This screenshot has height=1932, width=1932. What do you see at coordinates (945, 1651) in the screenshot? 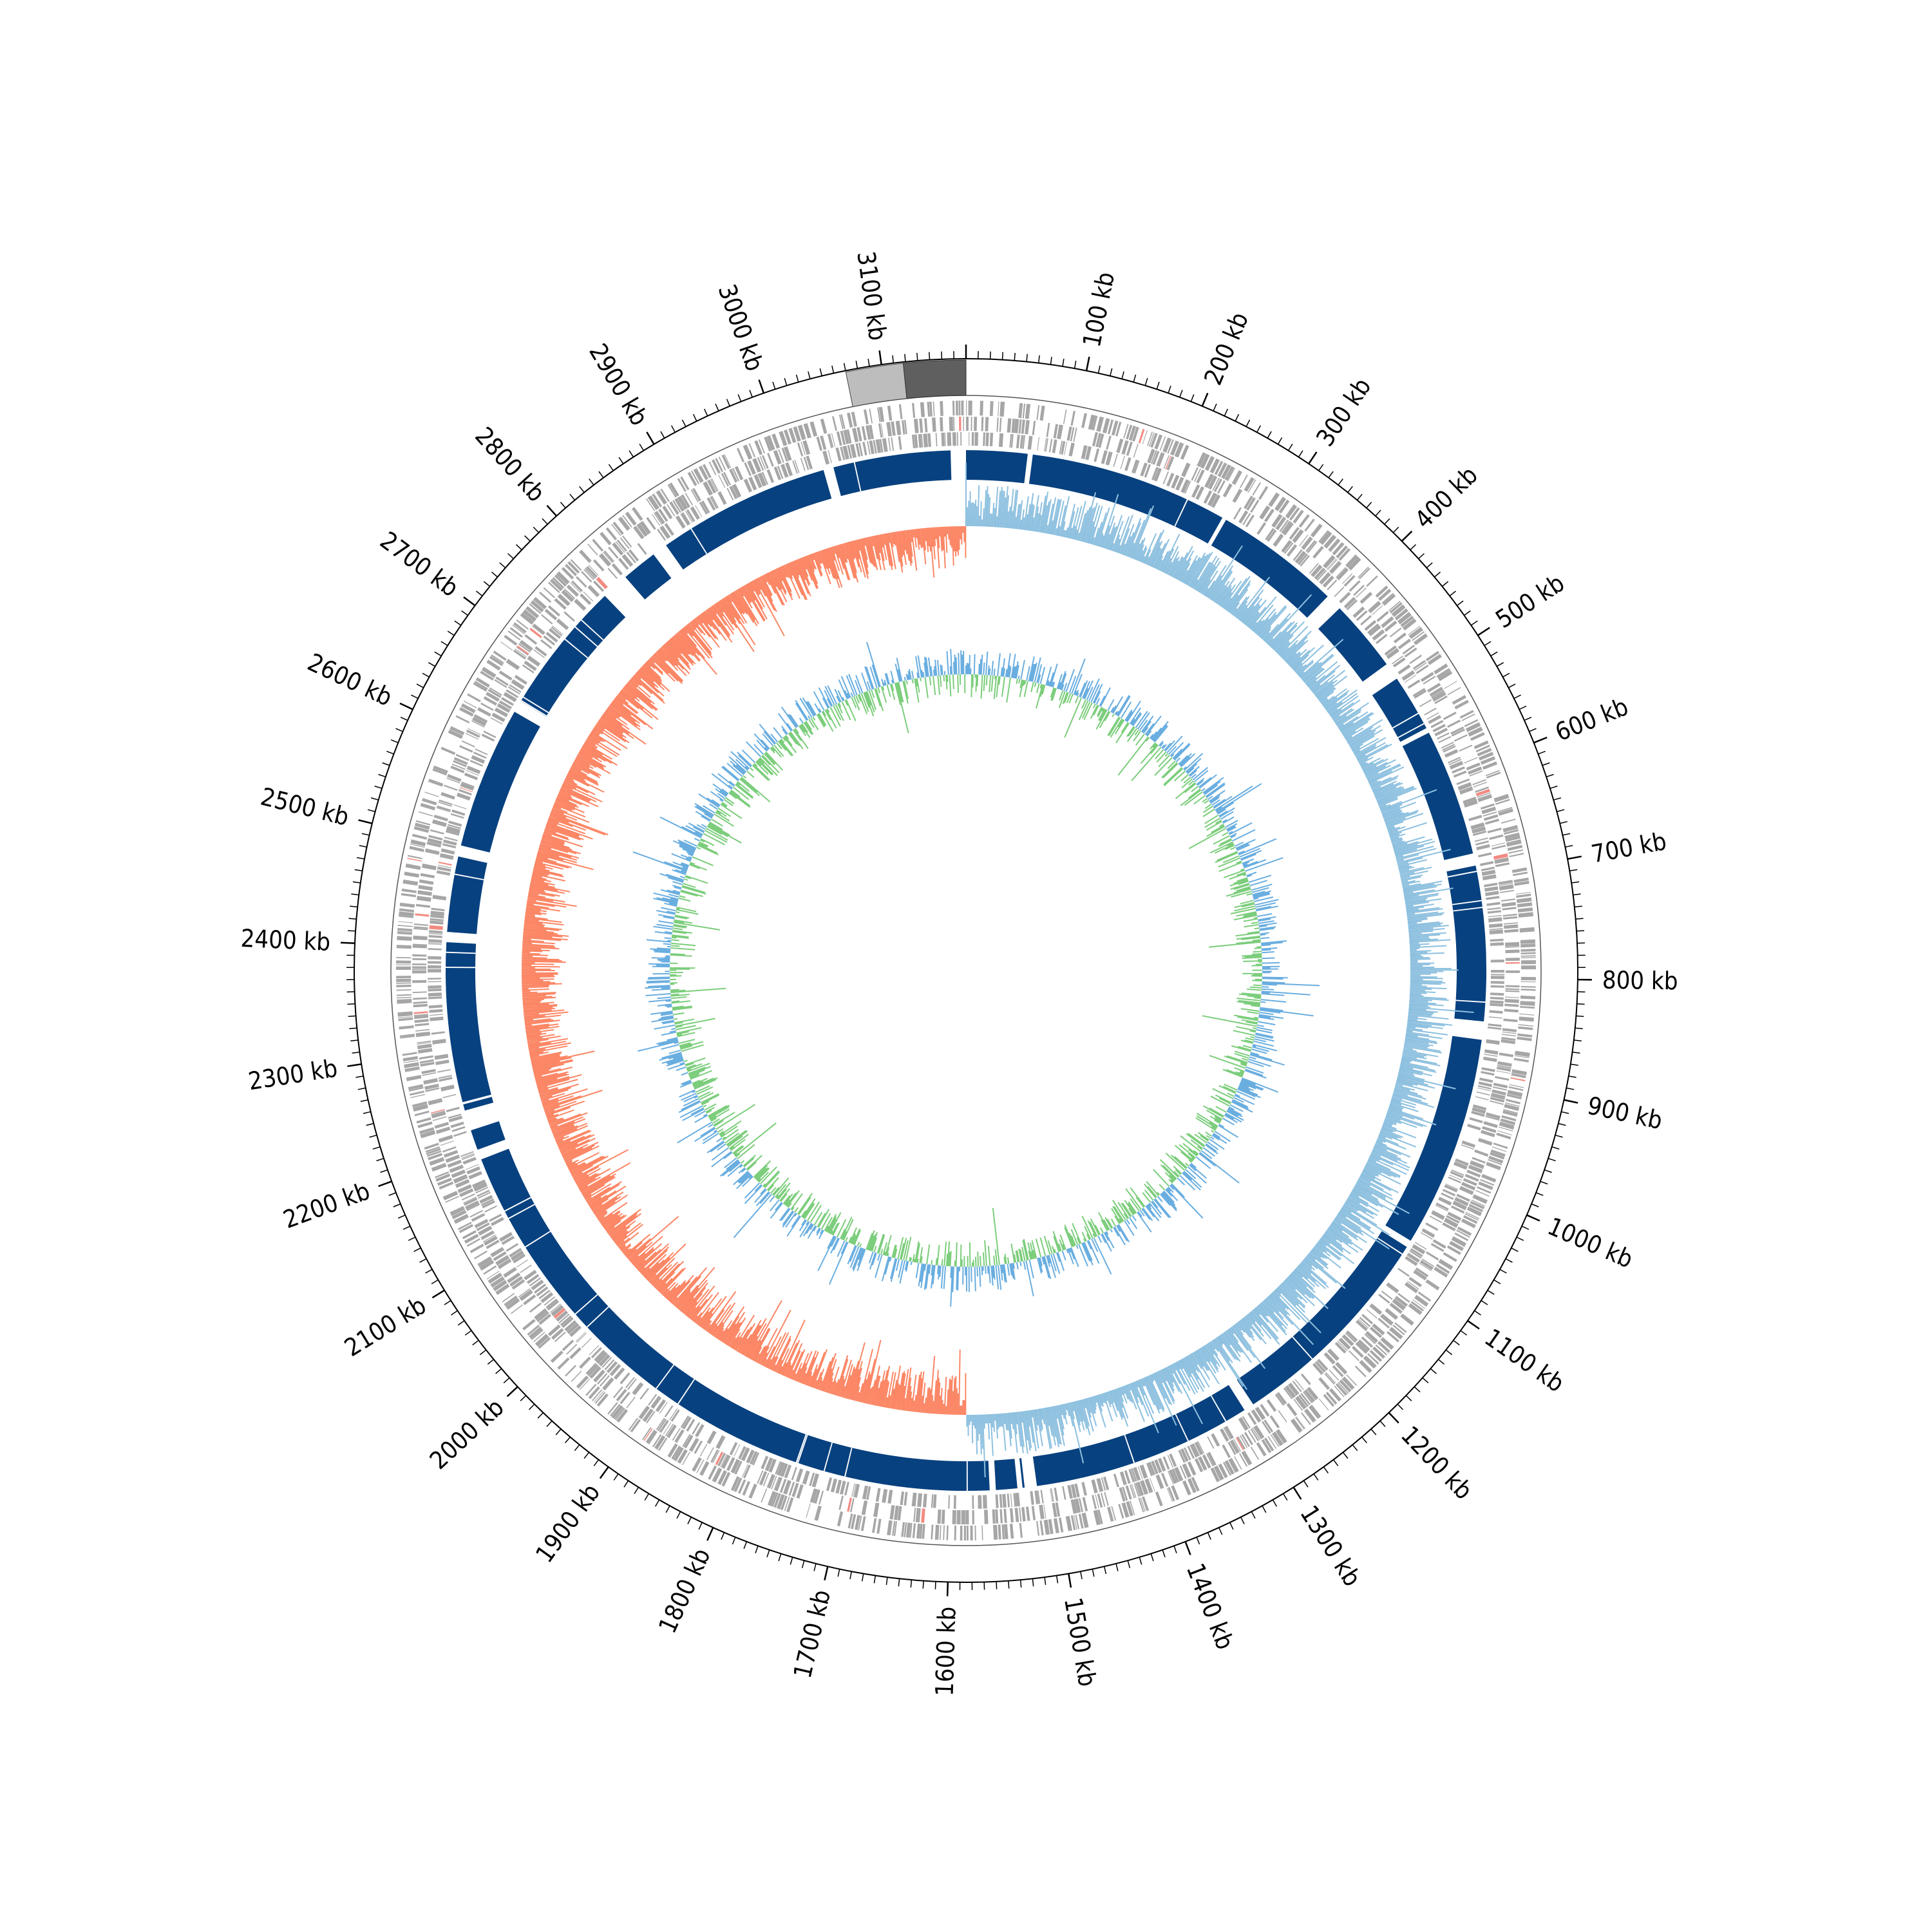
I see `tick-label: 1600 kb` at bounding box center [945, 1651].